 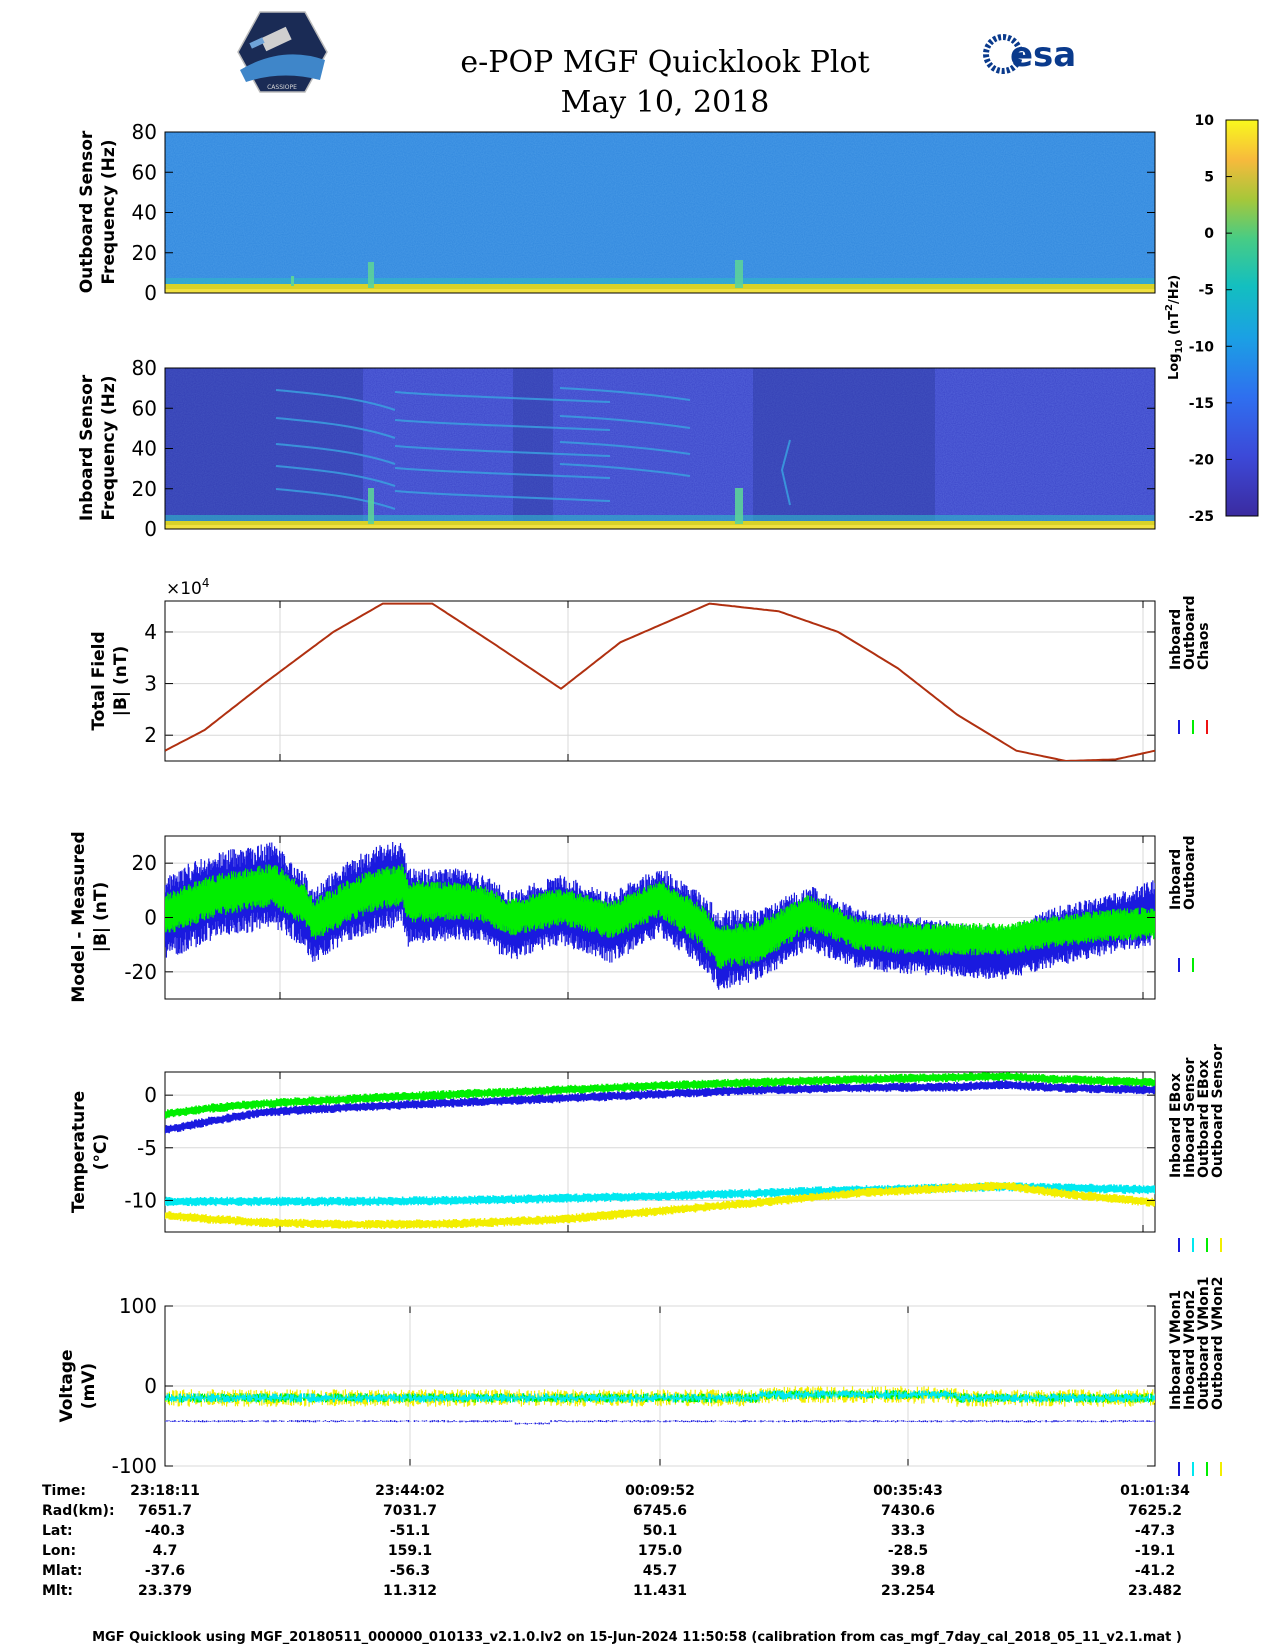 I want to click on inboard-spectrogram-ylabel: Inboard Sensor, so click(x=87, y=447).